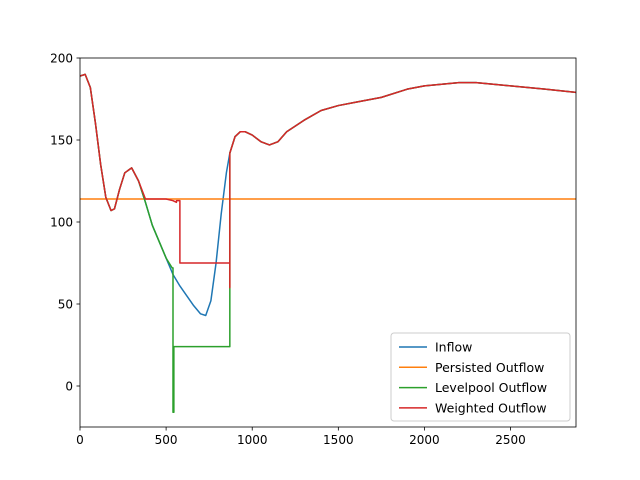  What do you see at coordinates (510, 440) in the screenshot?
I see `x-tick-label: 2500` at bounding box center [510, 440].